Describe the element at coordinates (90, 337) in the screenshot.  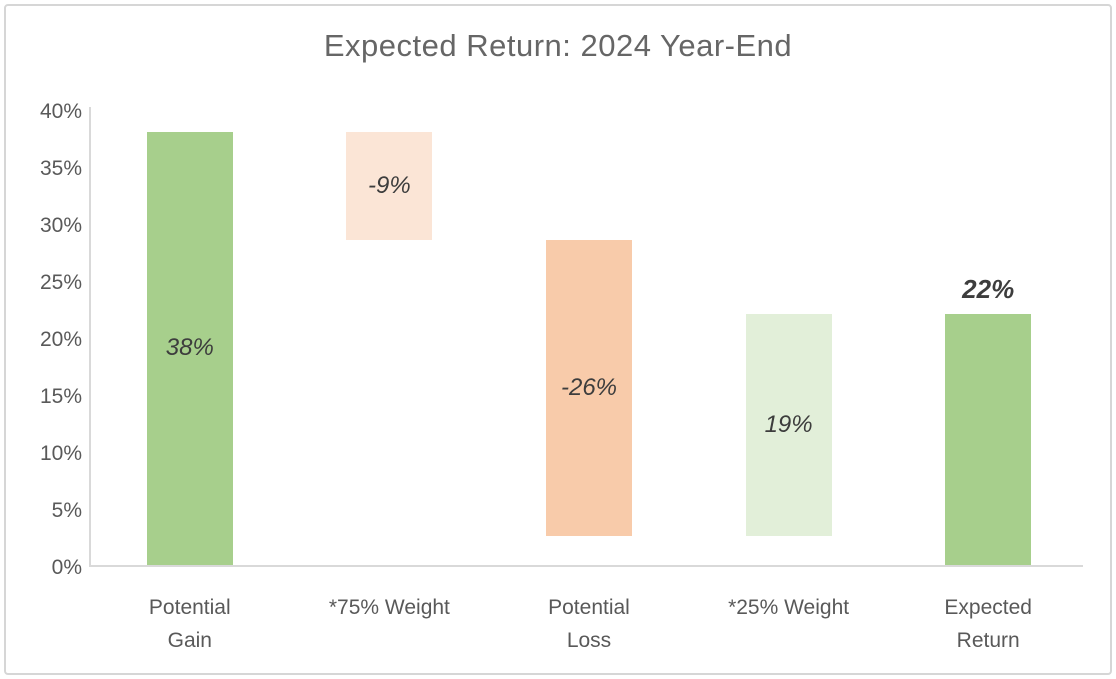
I see `y-axis-line` at that location.